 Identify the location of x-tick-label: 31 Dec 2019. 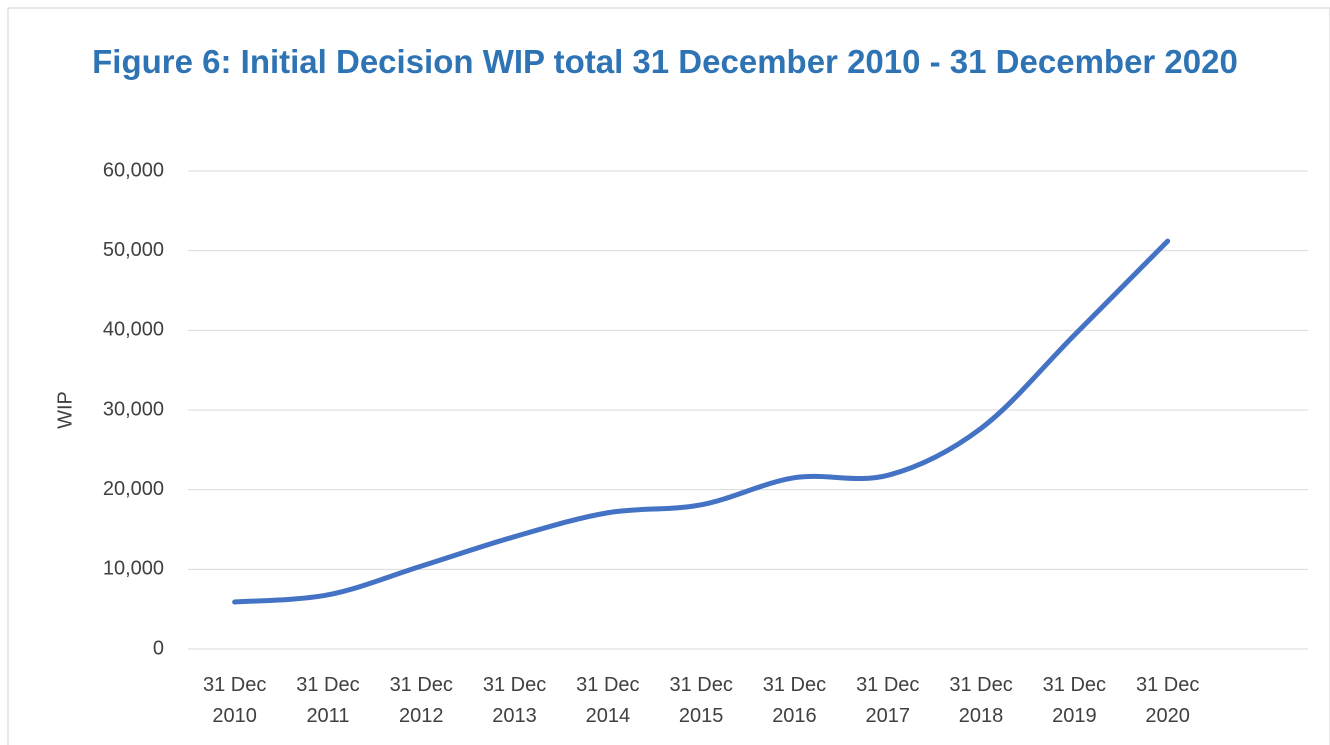
(1074, 700).